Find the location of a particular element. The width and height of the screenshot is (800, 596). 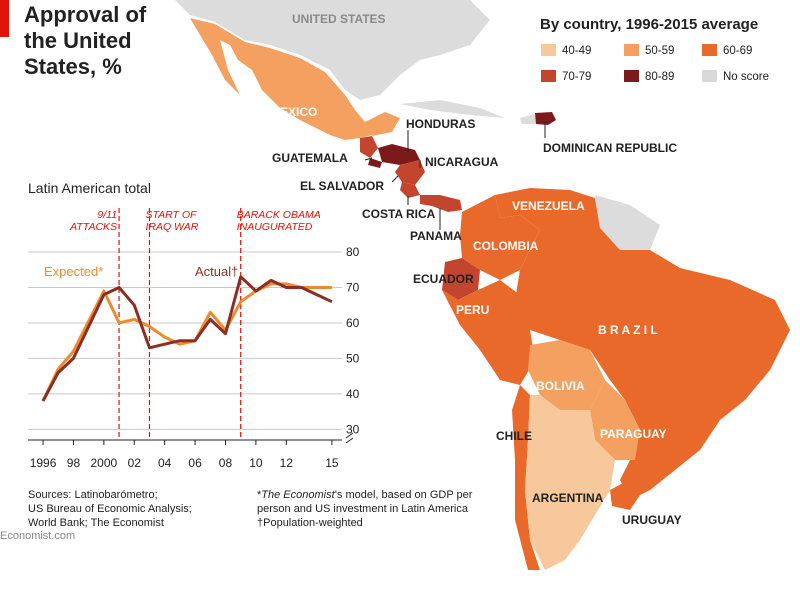

map-haiti is located at coordinates (528, 119).